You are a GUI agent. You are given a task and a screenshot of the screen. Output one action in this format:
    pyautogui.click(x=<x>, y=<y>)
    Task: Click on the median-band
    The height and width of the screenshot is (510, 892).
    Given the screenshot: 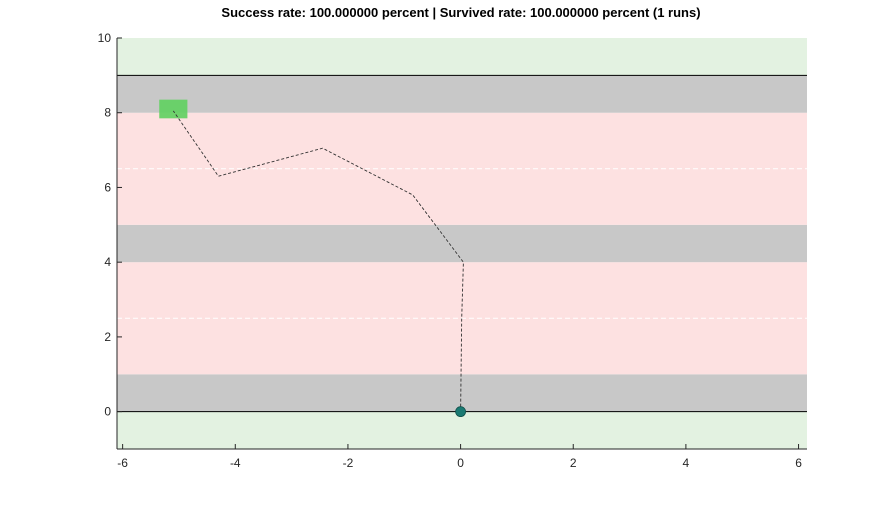 What is the action you would take?
    pyautogui.click(x=462, y=243)
    